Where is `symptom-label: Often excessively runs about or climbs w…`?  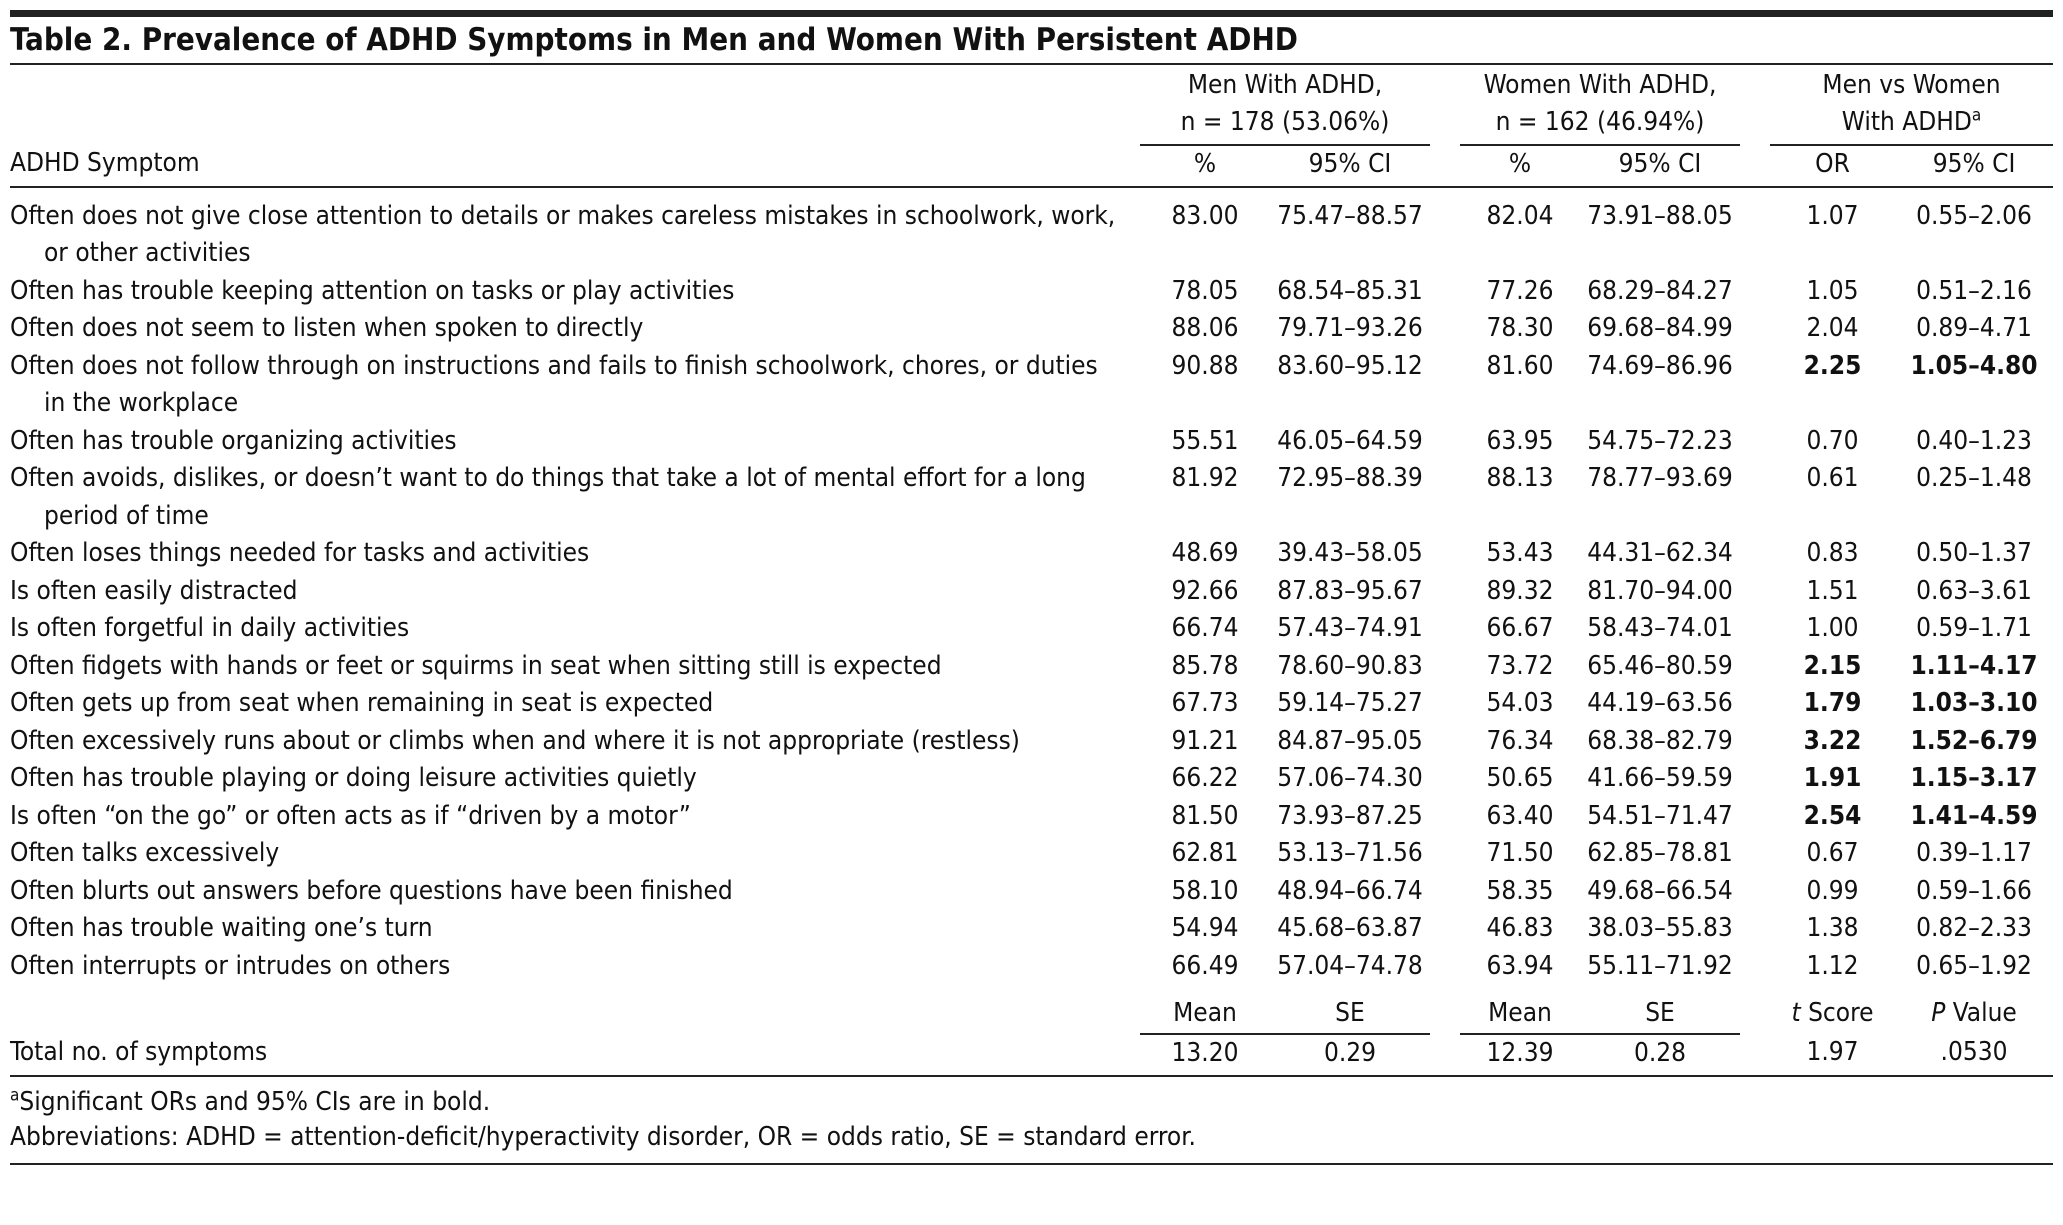
symptom-label: Often excessively runs about or climbs w… is located at coordinates (515, 740).